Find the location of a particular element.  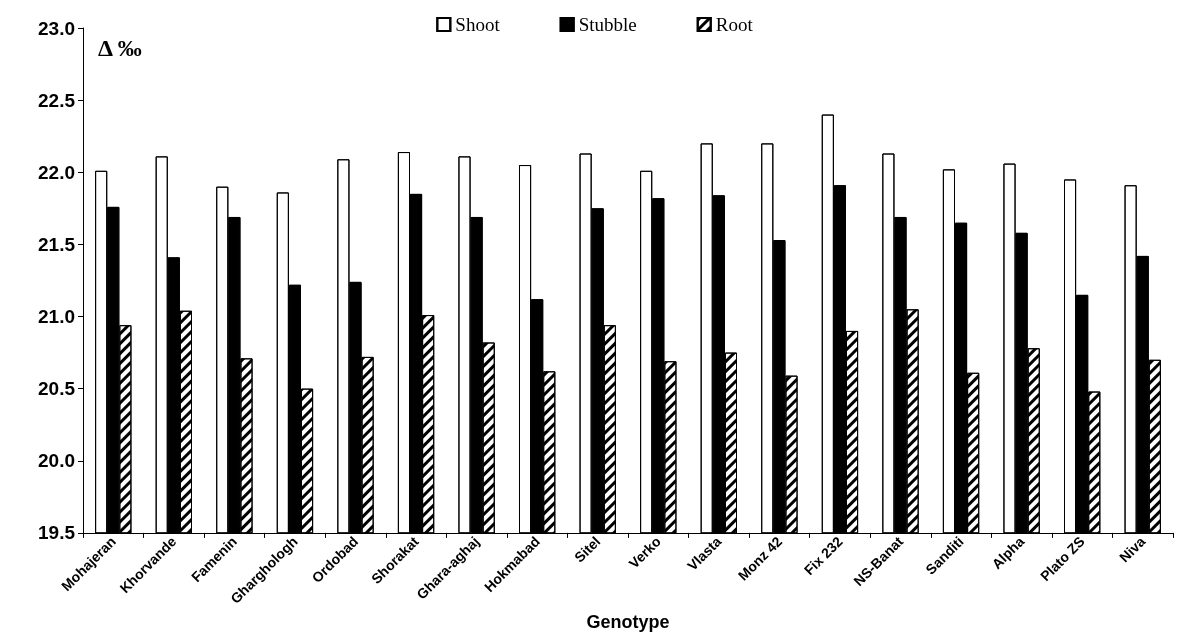

x-tick-label: Fix 232 is located at coordinates (823, 556).